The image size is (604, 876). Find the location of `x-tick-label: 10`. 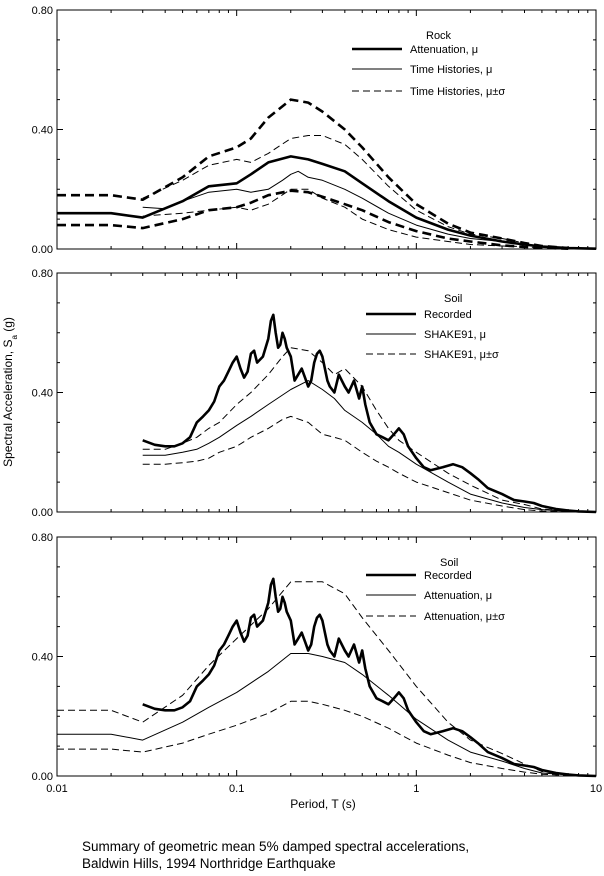

x-tick-label: 10 is located at coordinates (596, 789).